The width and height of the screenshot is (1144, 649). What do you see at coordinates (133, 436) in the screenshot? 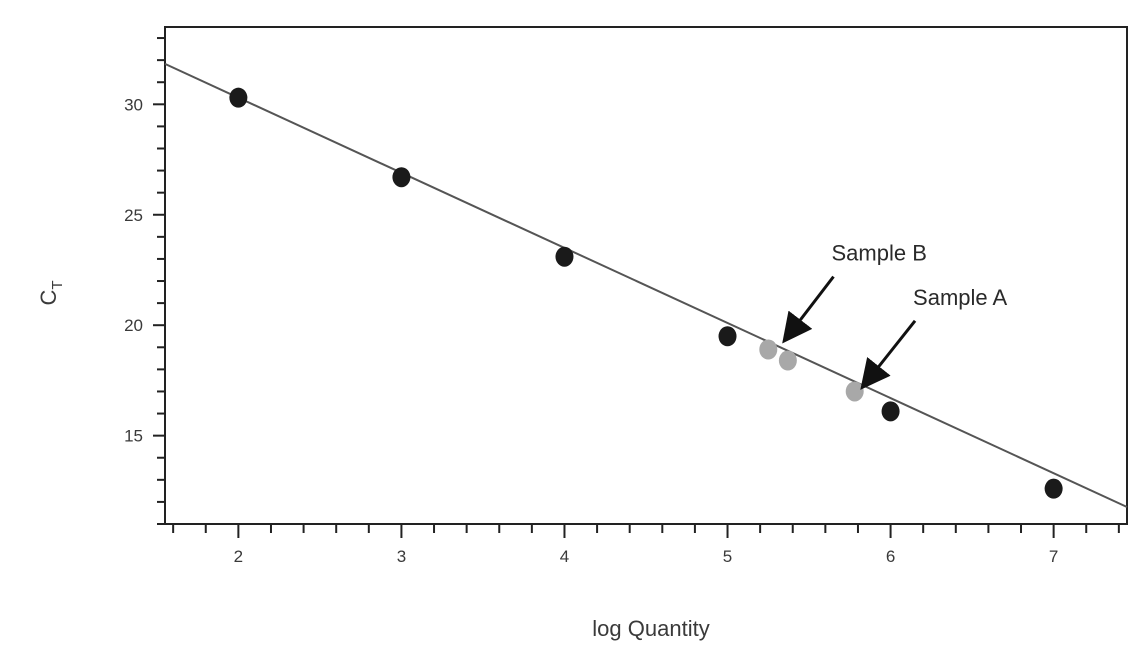
I see `y-tick-label: 15` at bounding box center [133, 436].